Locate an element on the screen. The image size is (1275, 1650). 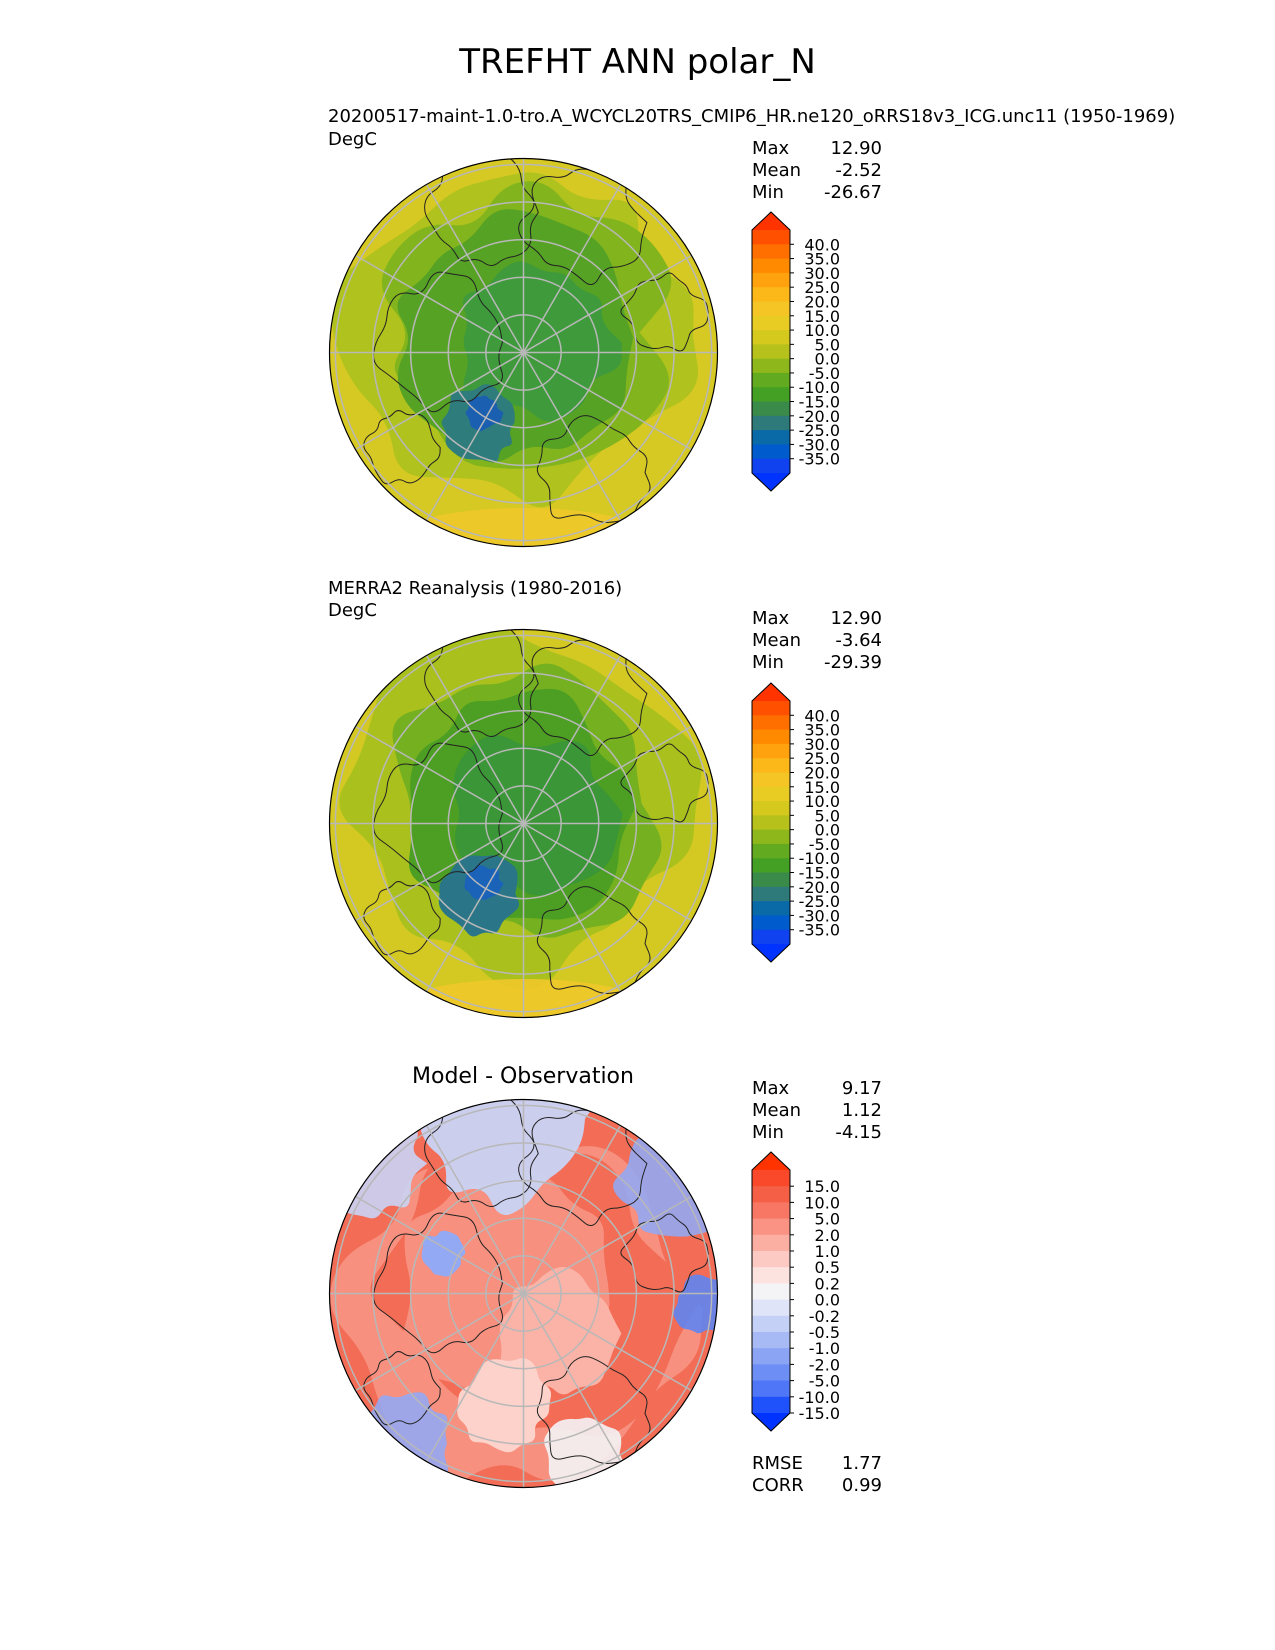
panel1-units: DegC is located at coordinates (352, 139).